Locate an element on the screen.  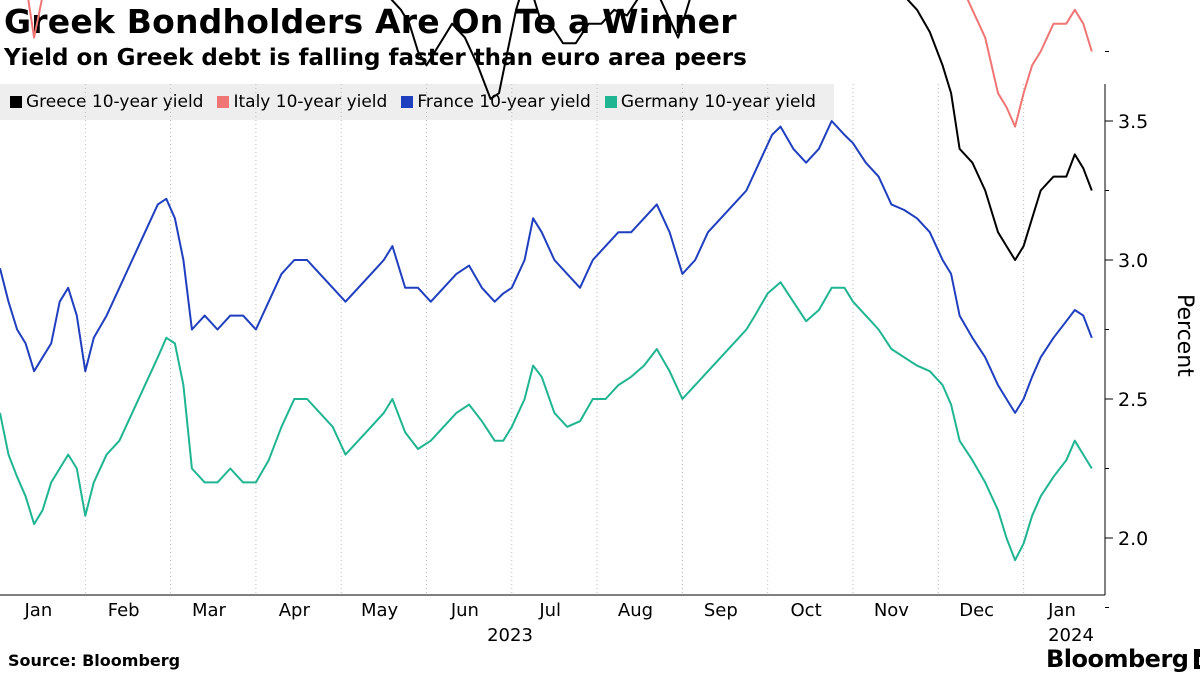
source-note: Source: Bloomberg is located at coordinates (94, 660).